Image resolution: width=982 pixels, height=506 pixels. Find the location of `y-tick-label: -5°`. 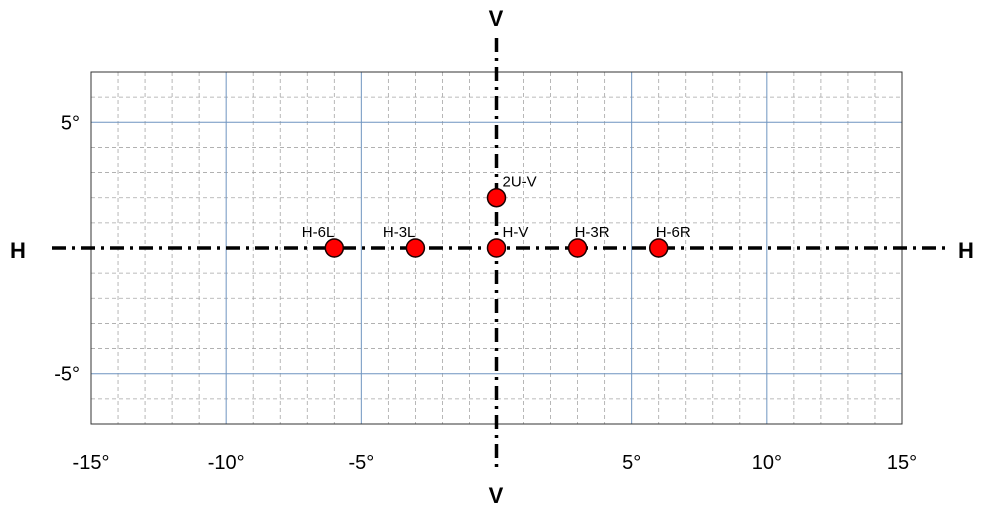

y-tick-label: -5° is located at coordinates (67, 375).